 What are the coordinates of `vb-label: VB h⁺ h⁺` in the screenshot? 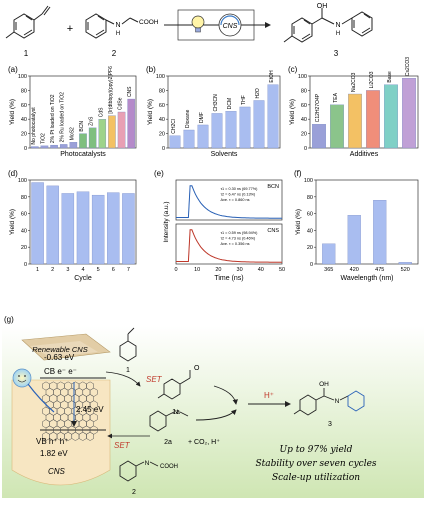 It's located at (52, 441).